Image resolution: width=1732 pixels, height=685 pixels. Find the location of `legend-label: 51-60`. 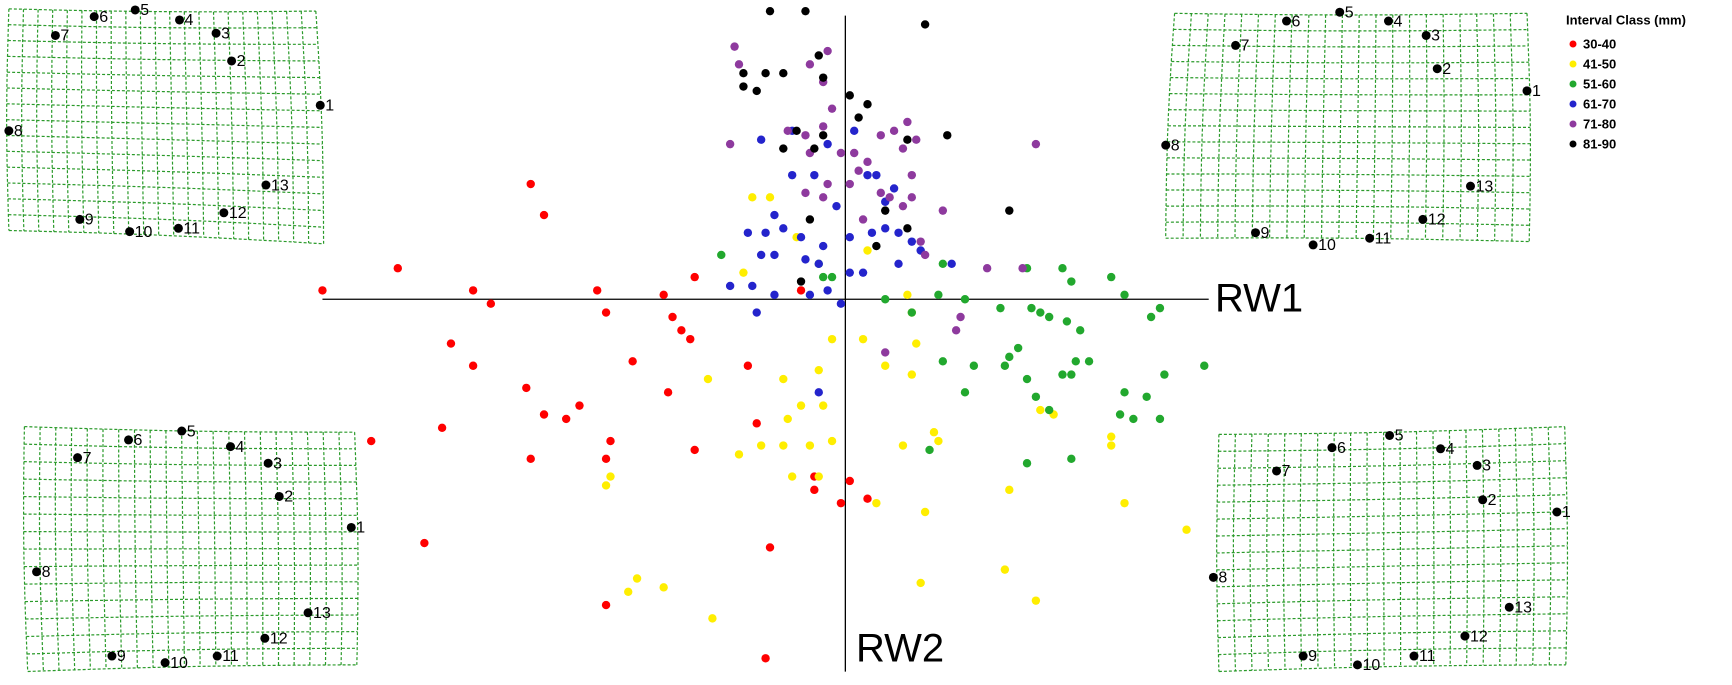

legend-label: 51-60 is located at coordinates (1599, 83).